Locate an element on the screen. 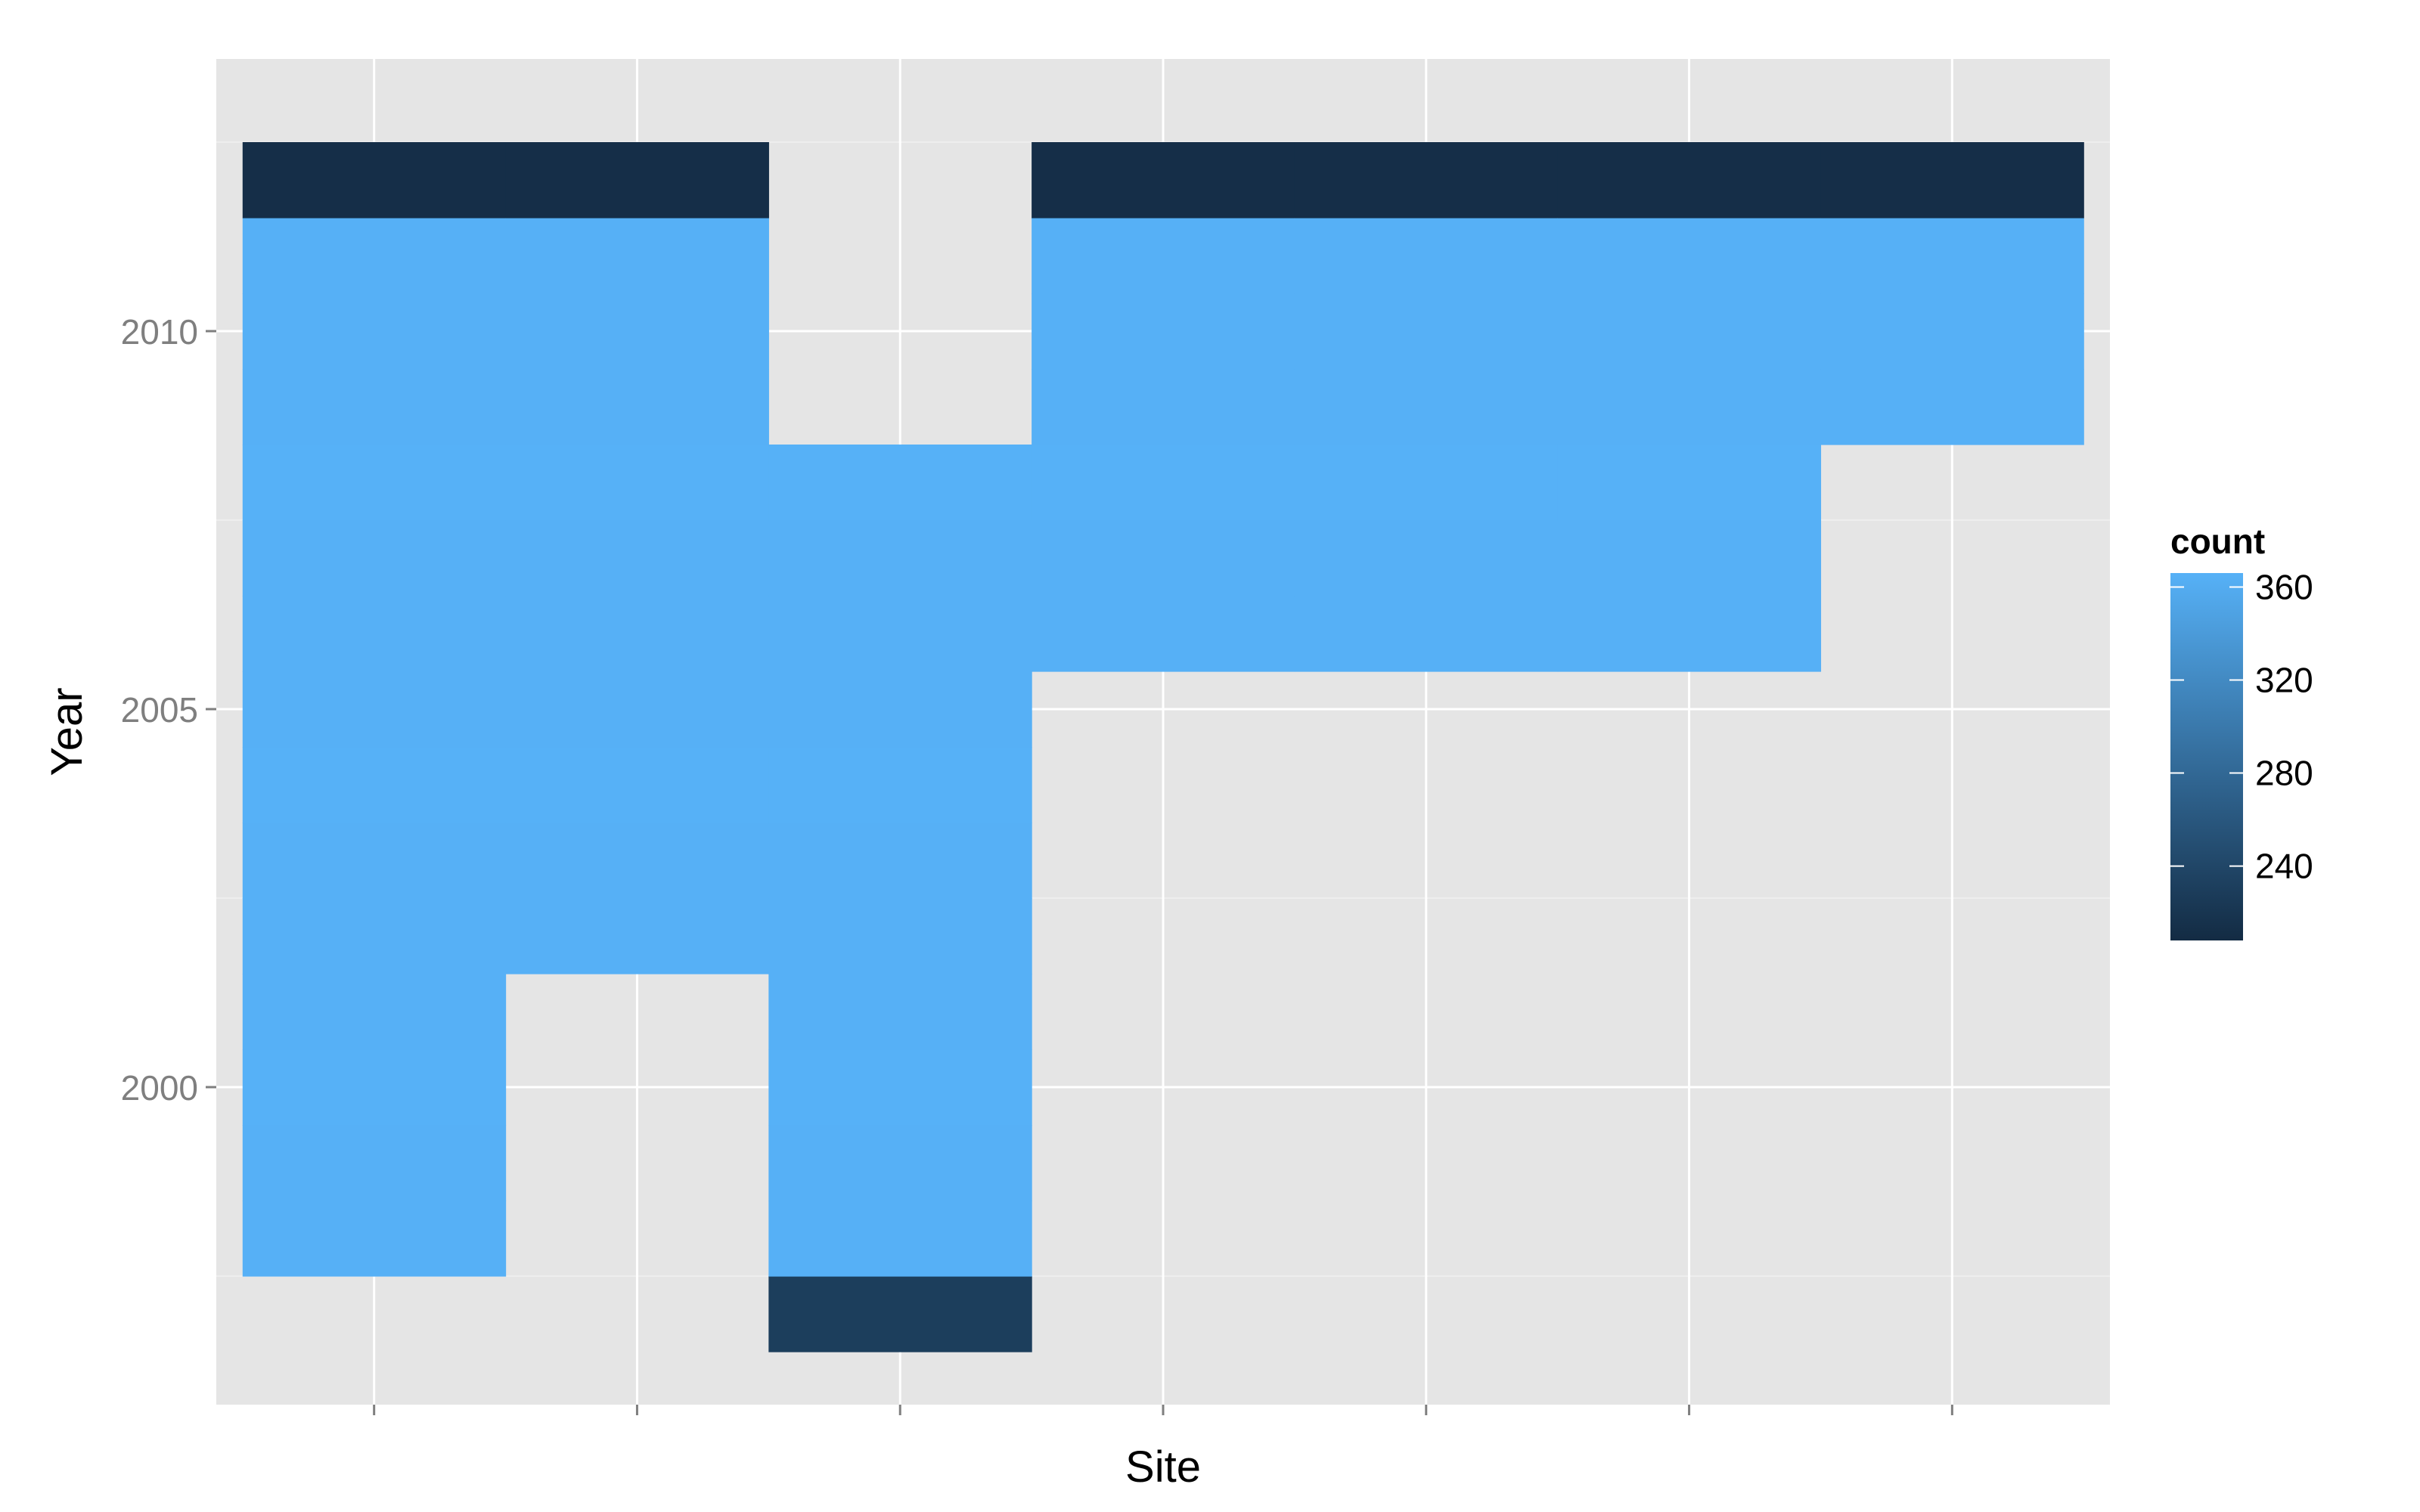  y-tick-label: 2005 is located at coordinates (159, 710).